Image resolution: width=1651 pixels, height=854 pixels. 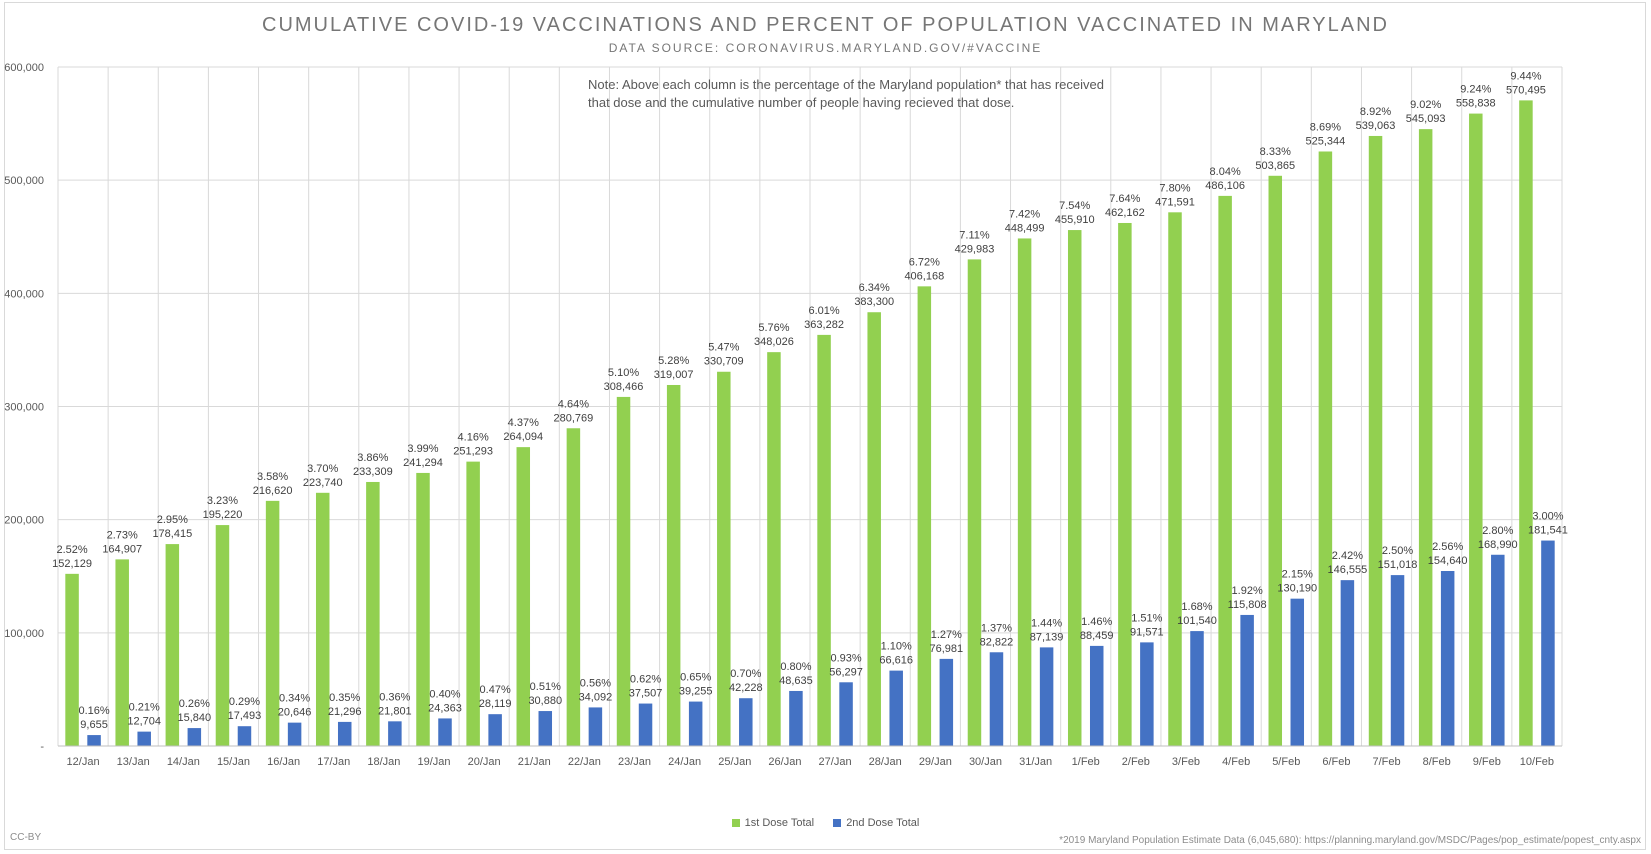 What do you see at coordinates (1047, 637) in the screenshot?
I see `data-label-second-dose-value: 87,139` at bounding box center [1047, 637].